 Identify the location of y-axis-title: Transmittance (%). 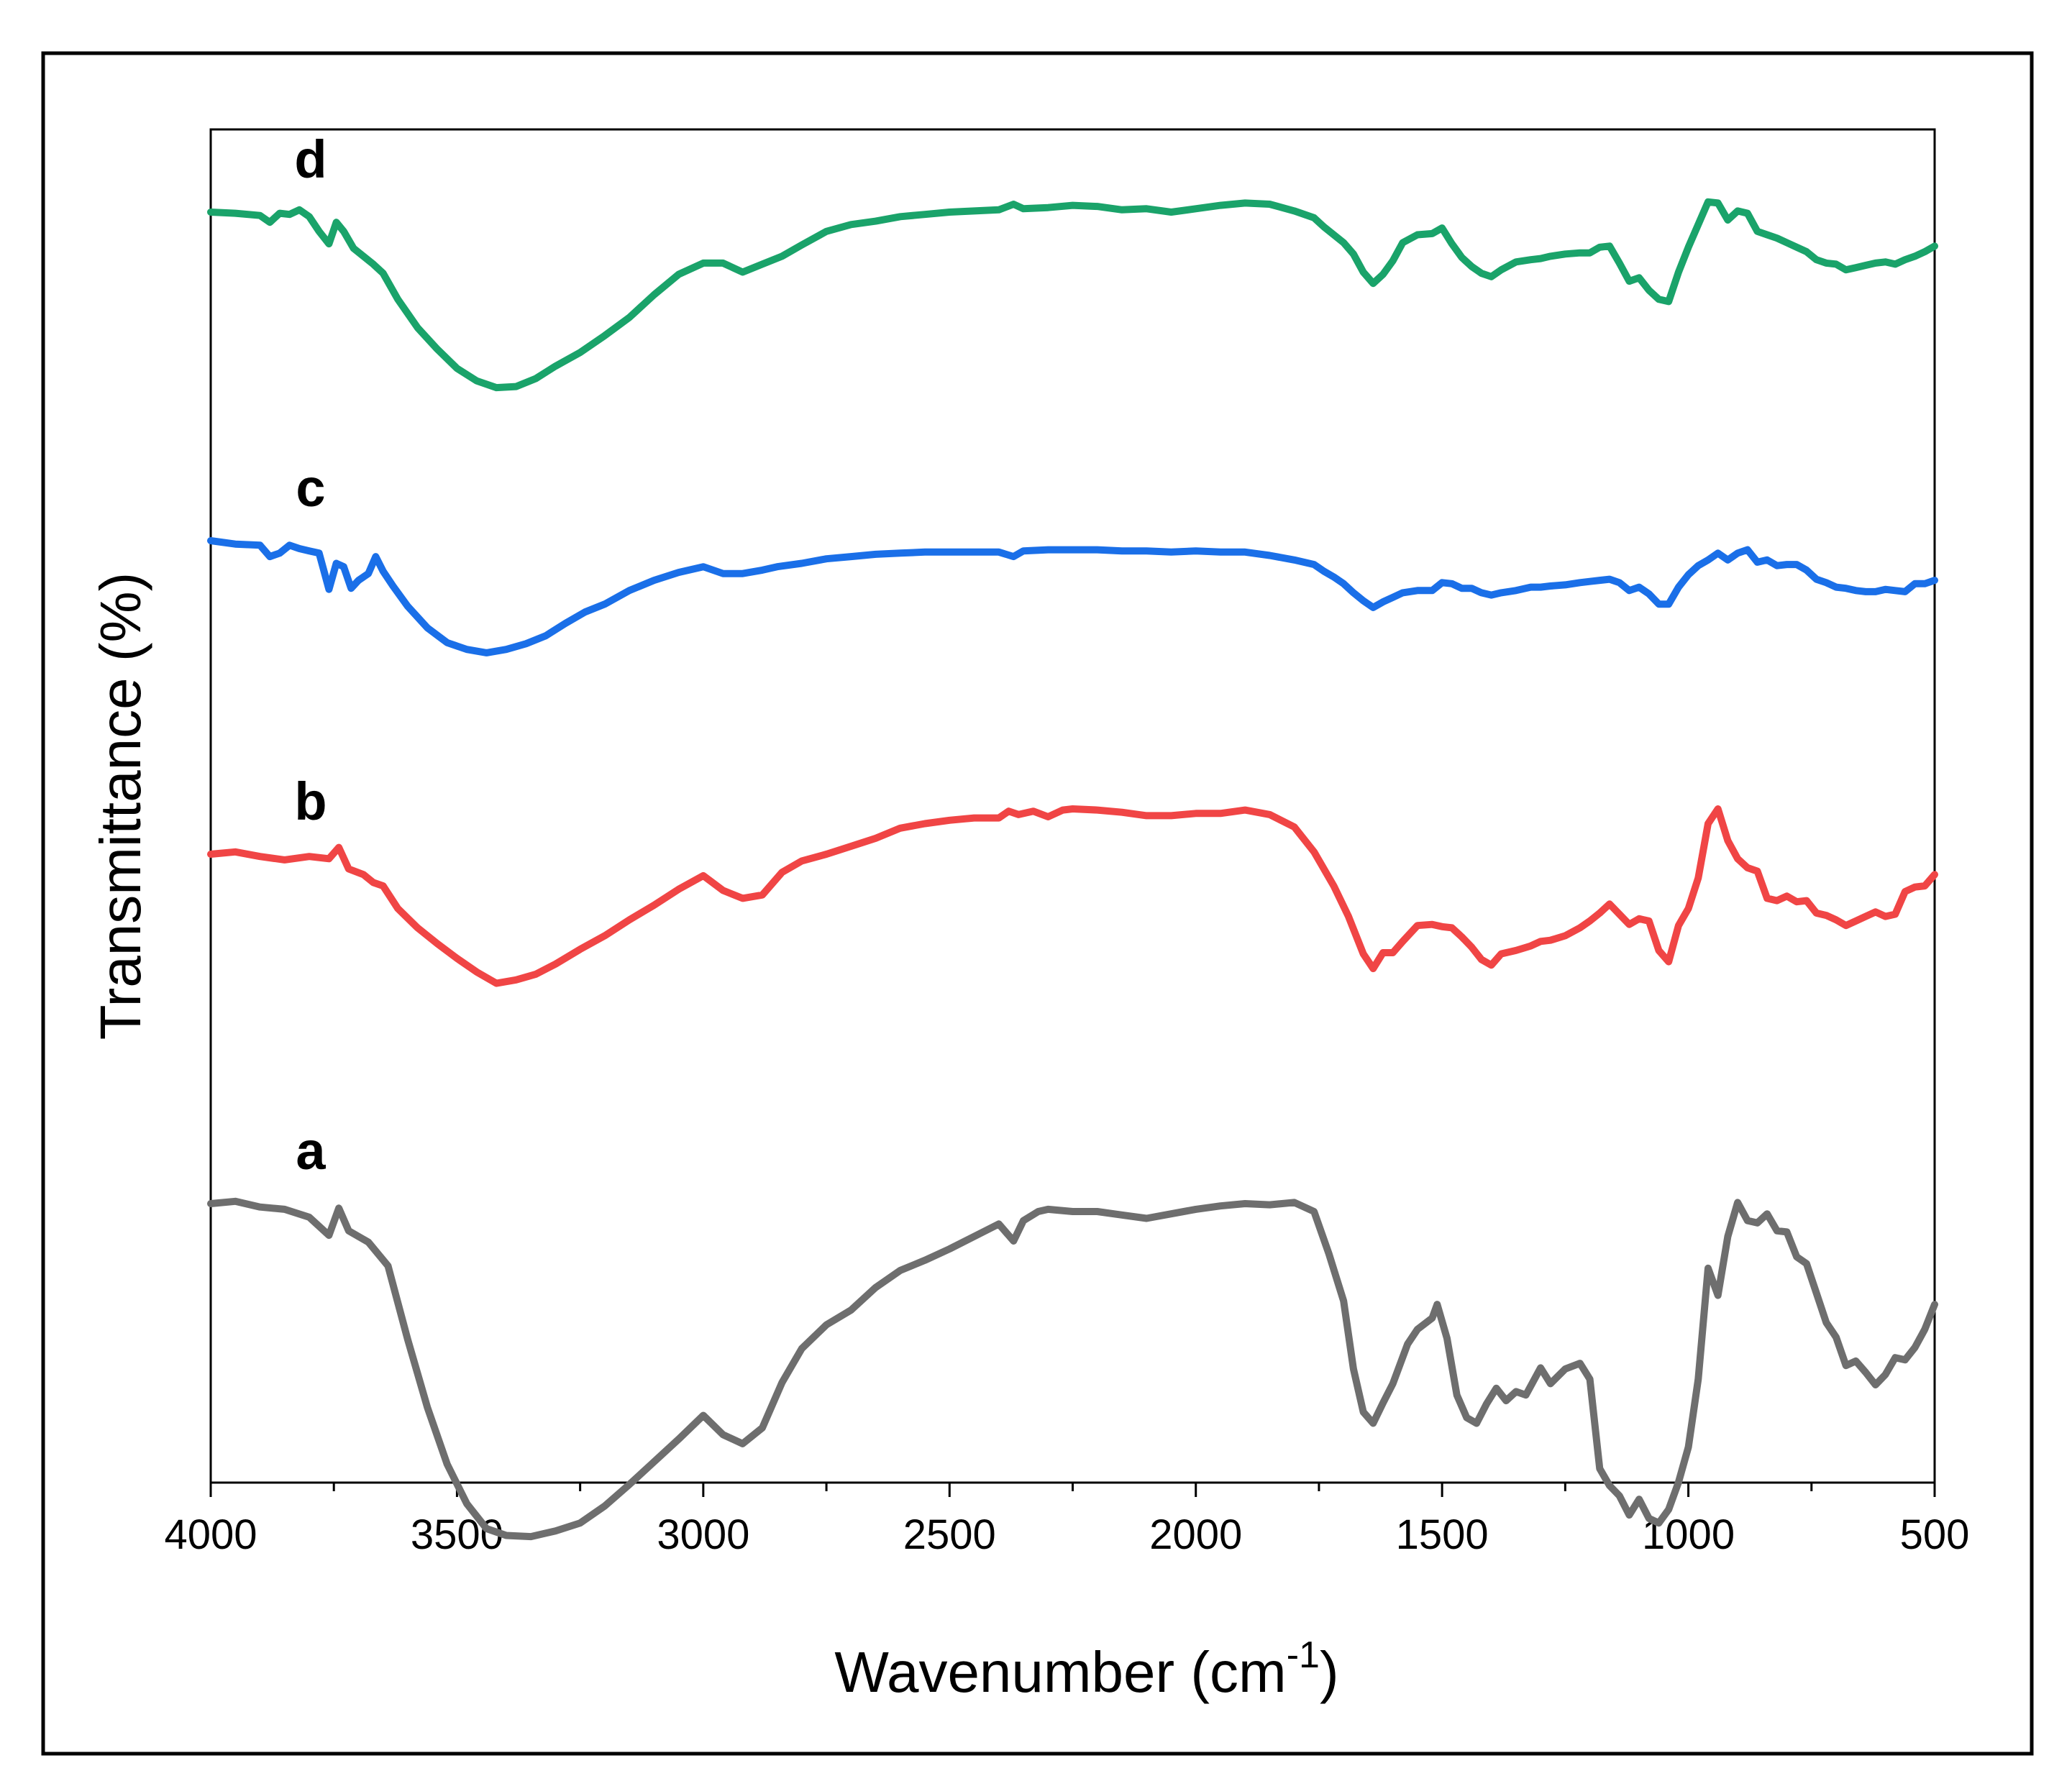
(120, 806).